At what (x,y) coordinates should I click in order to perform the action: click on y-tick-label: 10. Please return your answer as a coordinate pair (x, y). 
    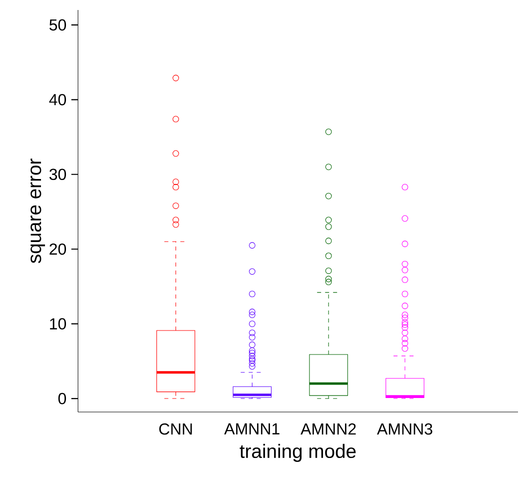
    Looking at the image, I should click on (58, 324).